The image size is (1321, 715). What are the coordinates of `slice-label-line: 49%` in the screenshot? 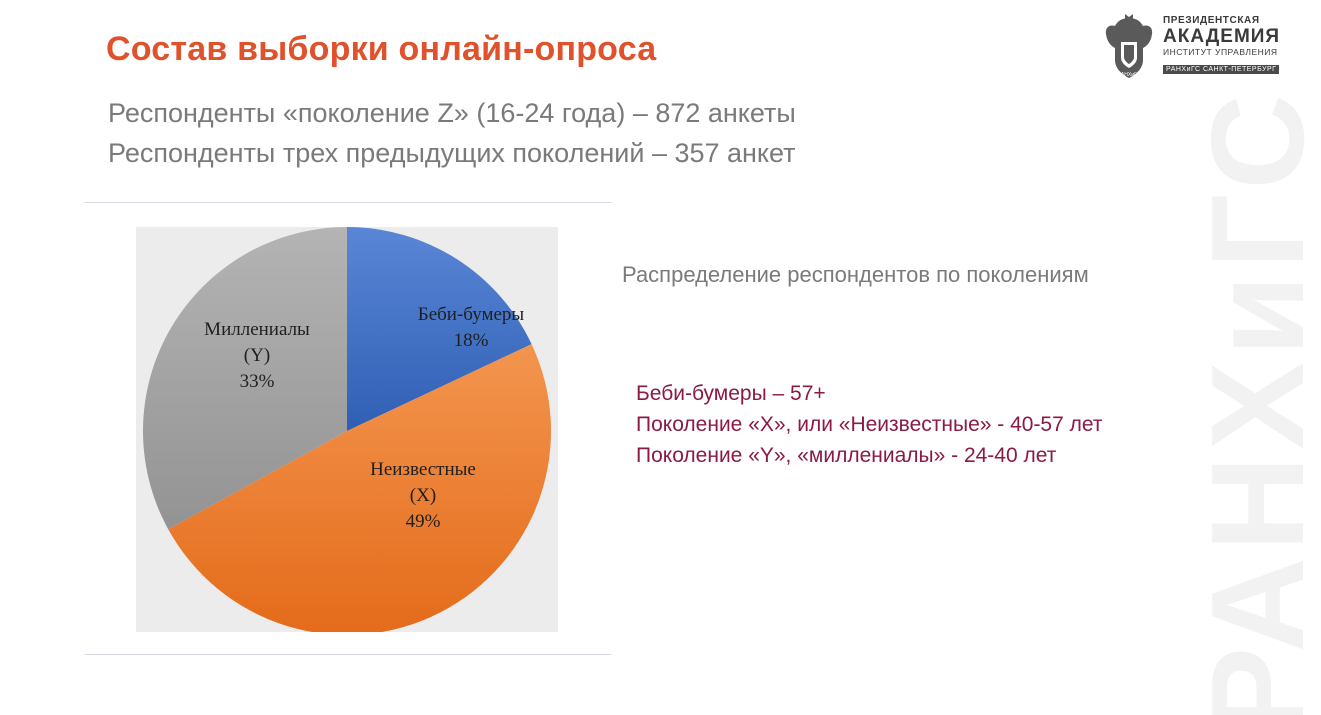 It's located at (423, 521).